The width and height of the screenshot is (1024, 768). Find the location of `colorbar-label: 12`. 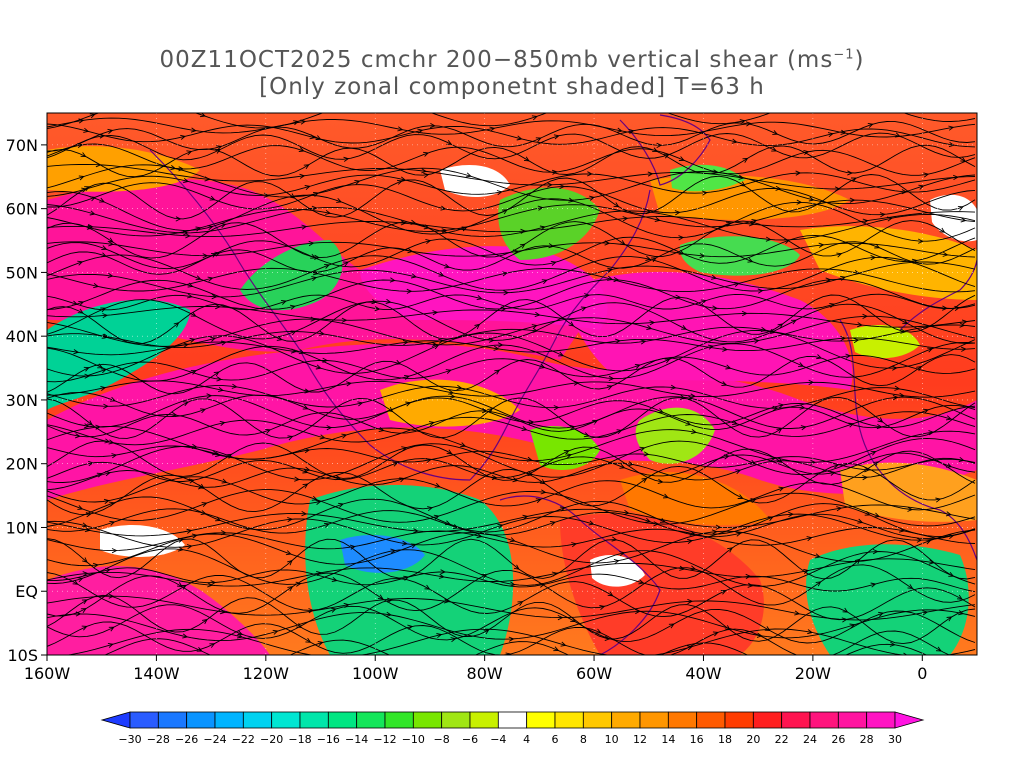

colorbar-label: 12 is located at coordinates (640, 739).